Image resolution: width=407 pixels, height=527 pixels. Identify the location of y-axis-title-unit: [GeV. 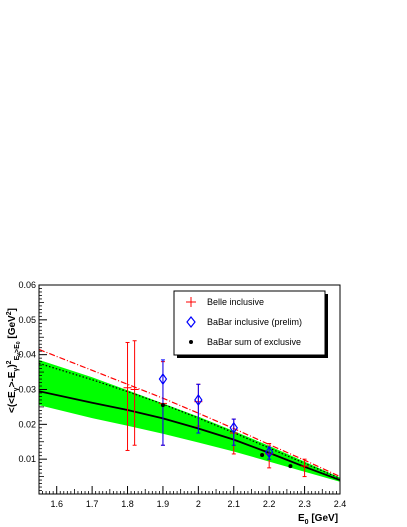
(12, 328).